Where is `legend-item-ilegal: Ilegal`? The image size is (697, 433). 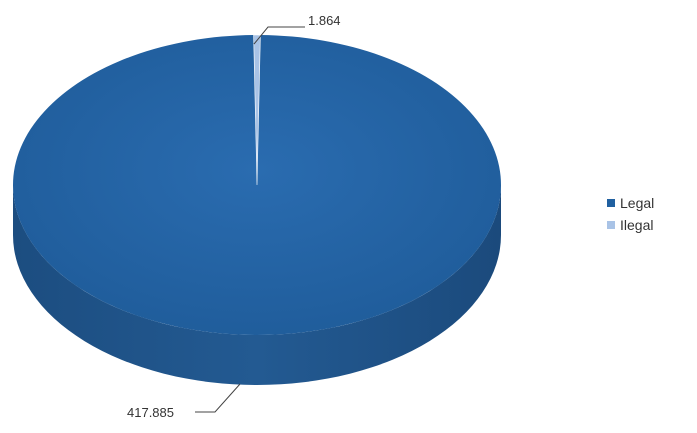
legend-item-ilegal: Ilegal is located at coordinates (630, 225).